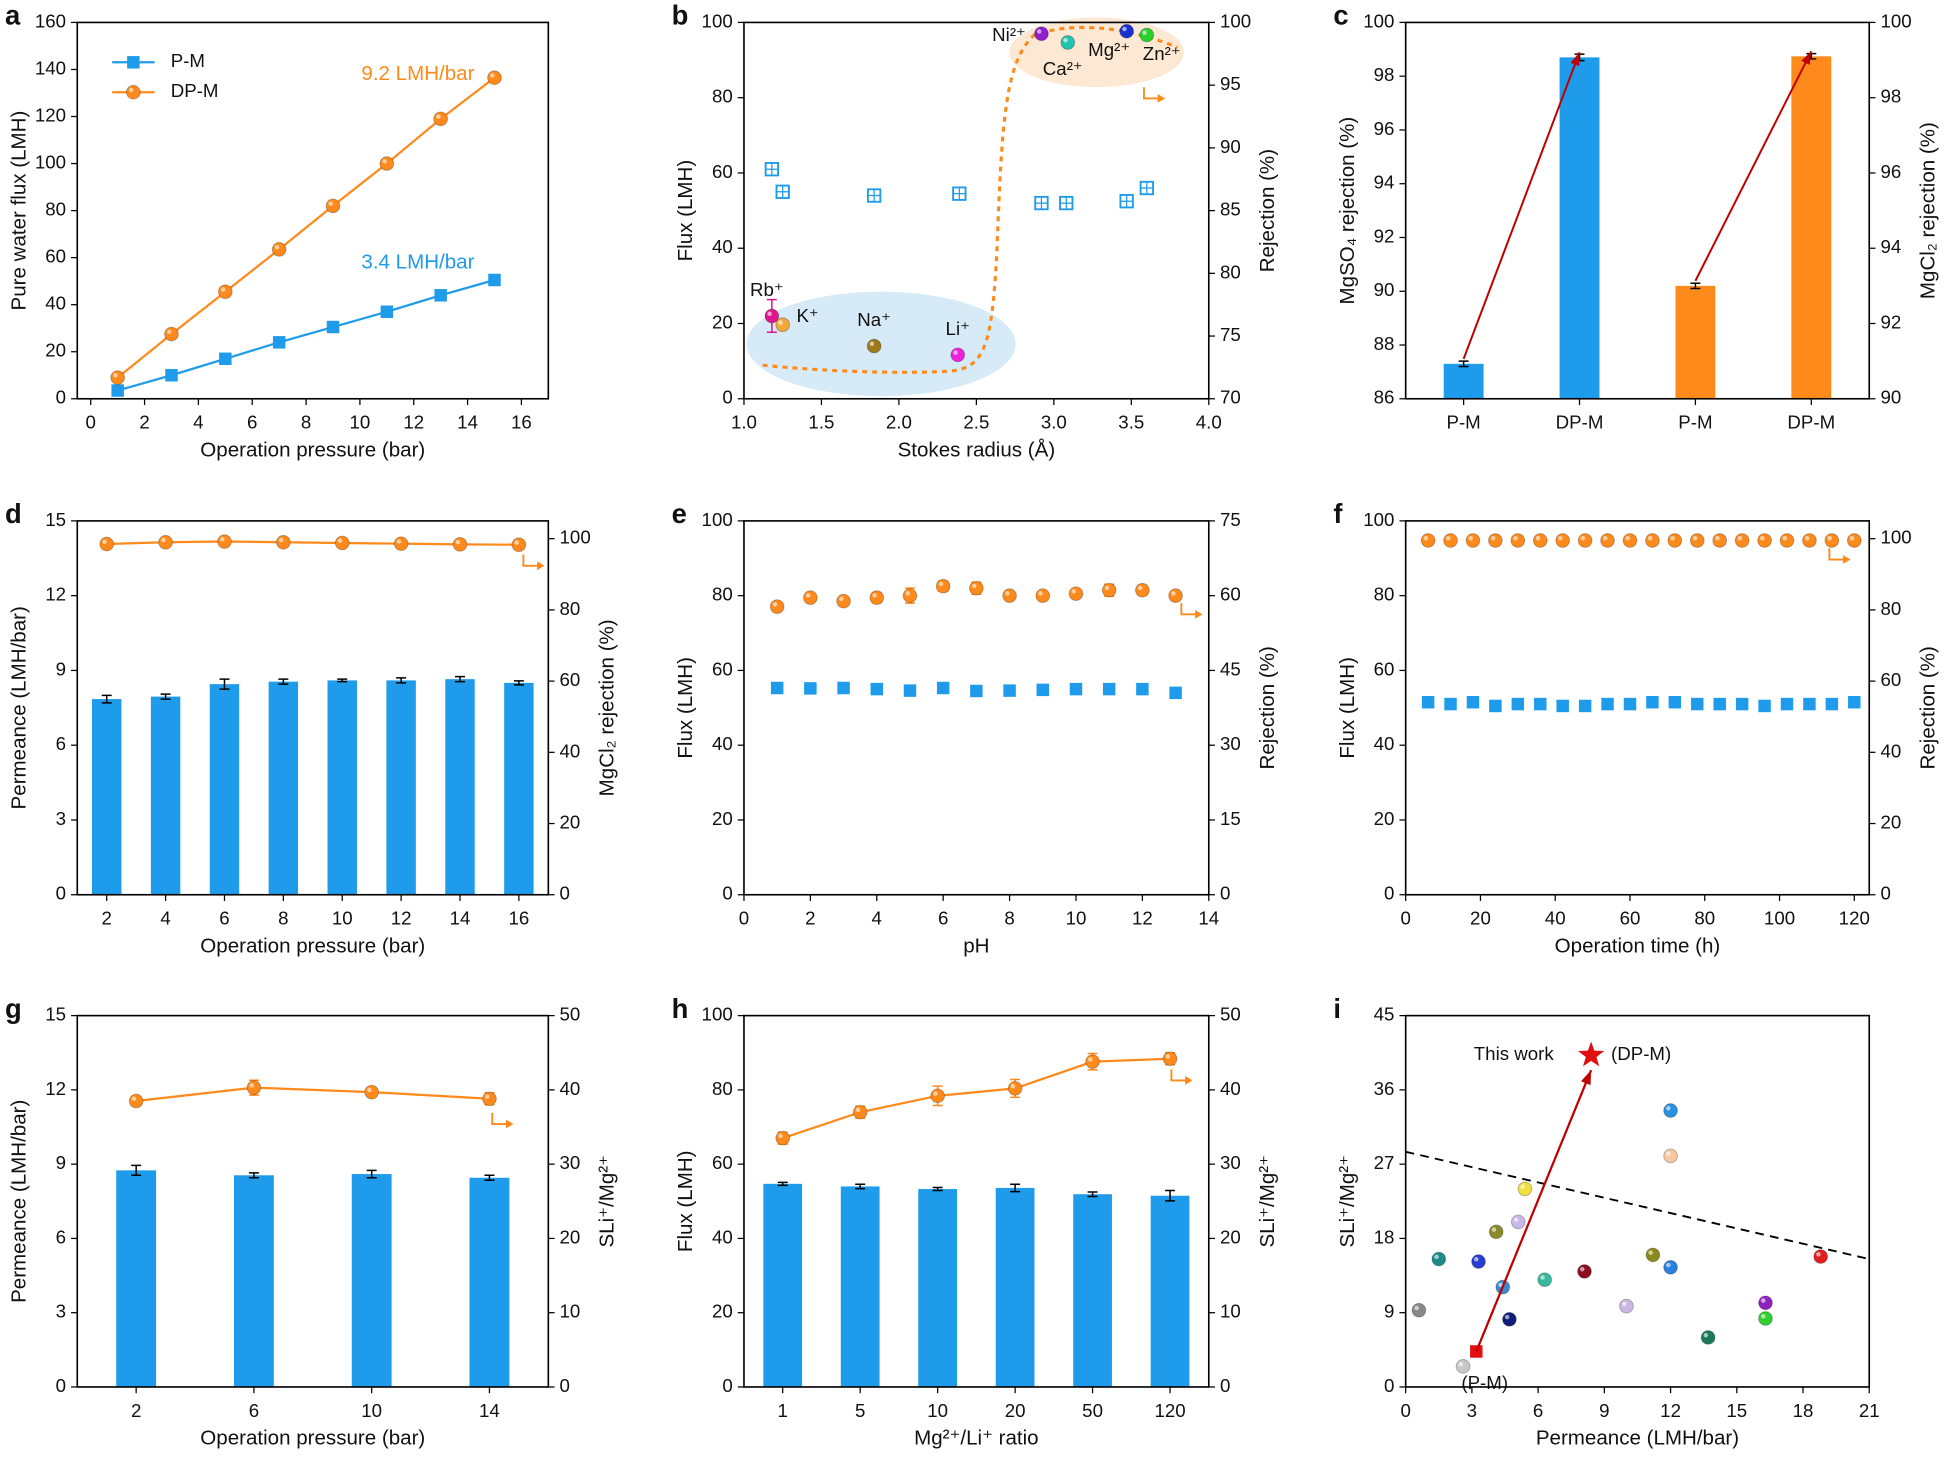  Describe the element at coordinates (313, 1094) in the screenshot. I see `line` at that location.